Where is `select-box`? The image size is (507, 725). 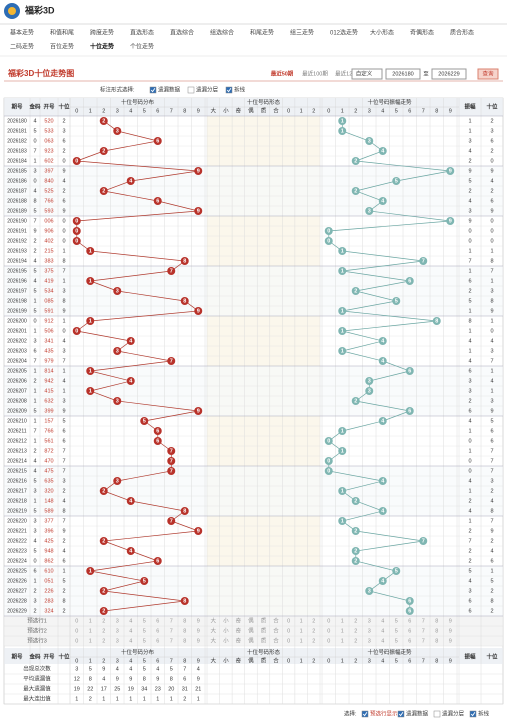 select-box is located at coordinates (367, 74).